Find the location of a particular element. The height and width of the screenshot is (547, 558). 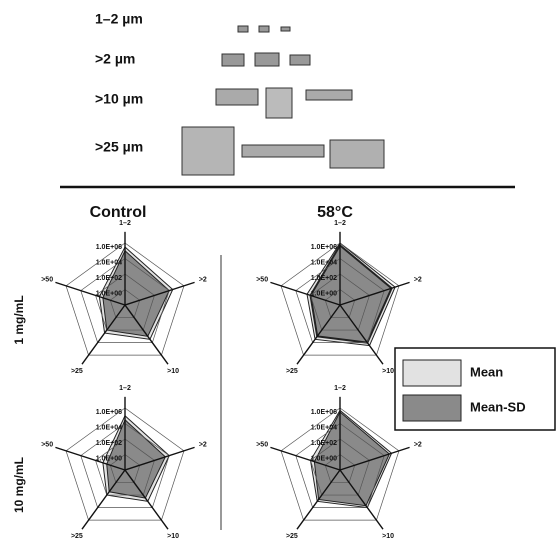

legend-label: Mean-SD is located at coordinates (498, 406).